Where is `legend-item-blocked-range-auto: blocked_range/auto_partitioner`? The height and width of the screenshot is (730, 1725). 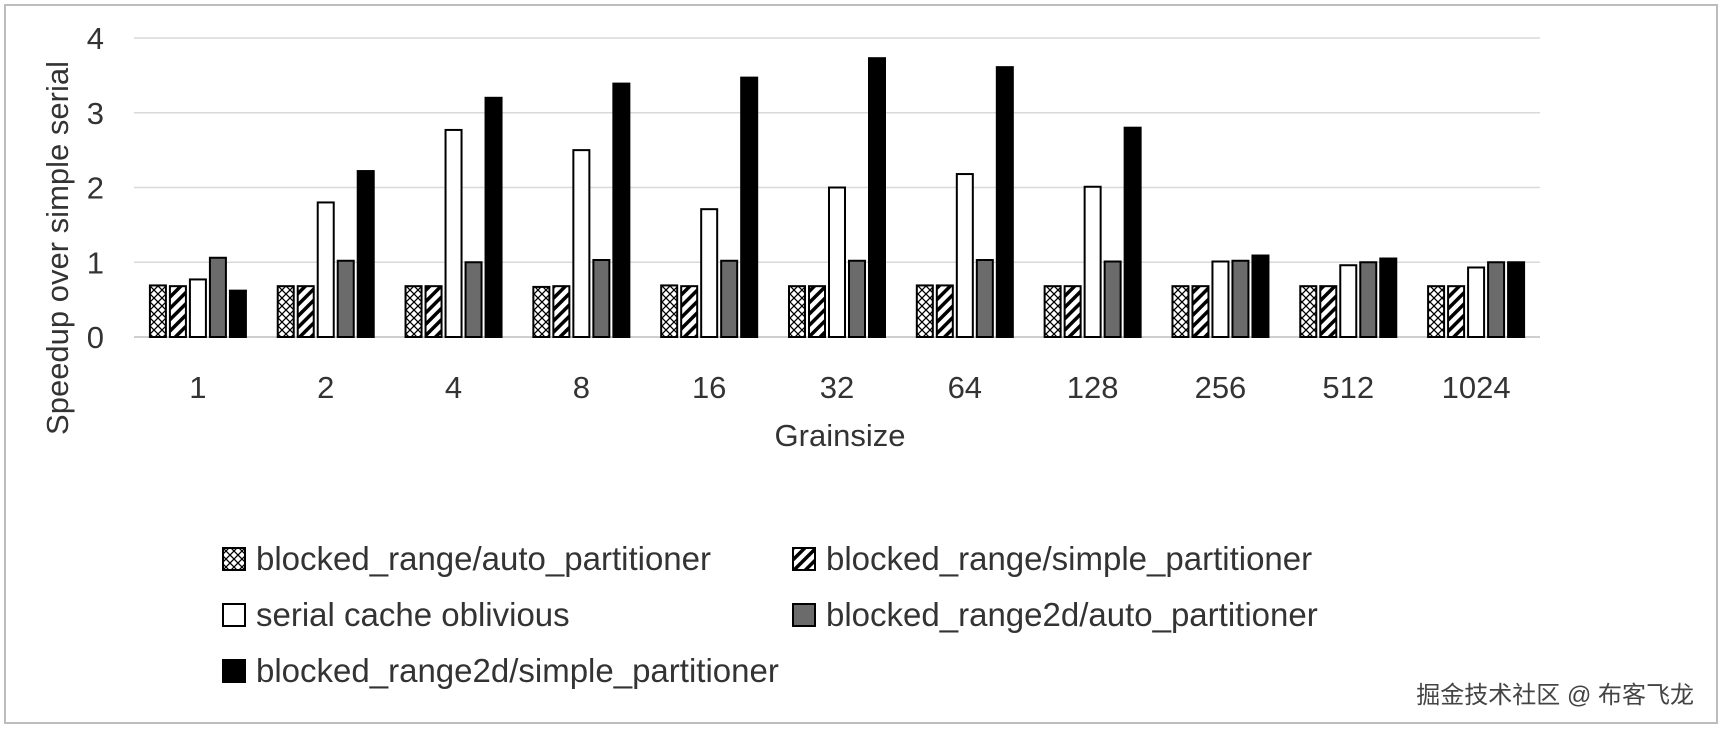 legend-item-blocked-range-auto: blocked_range/auto_partitioner is located at coordinates (466, 559).